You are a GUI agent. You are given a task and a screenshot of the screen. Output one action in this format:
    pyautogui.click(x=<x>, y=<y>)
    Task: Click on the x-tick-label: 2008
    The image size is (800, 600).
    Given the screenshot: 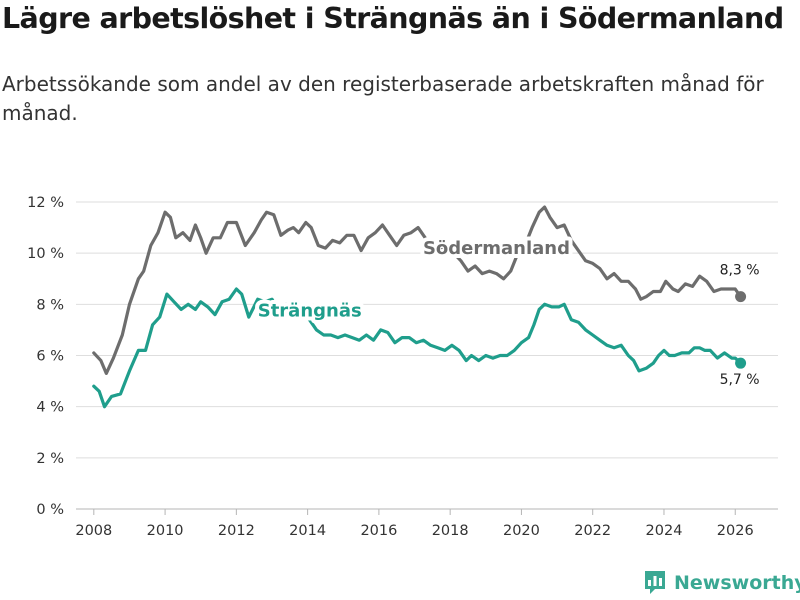 What is the action you would take?
    pyautogui.click(x=93, y=531)
    